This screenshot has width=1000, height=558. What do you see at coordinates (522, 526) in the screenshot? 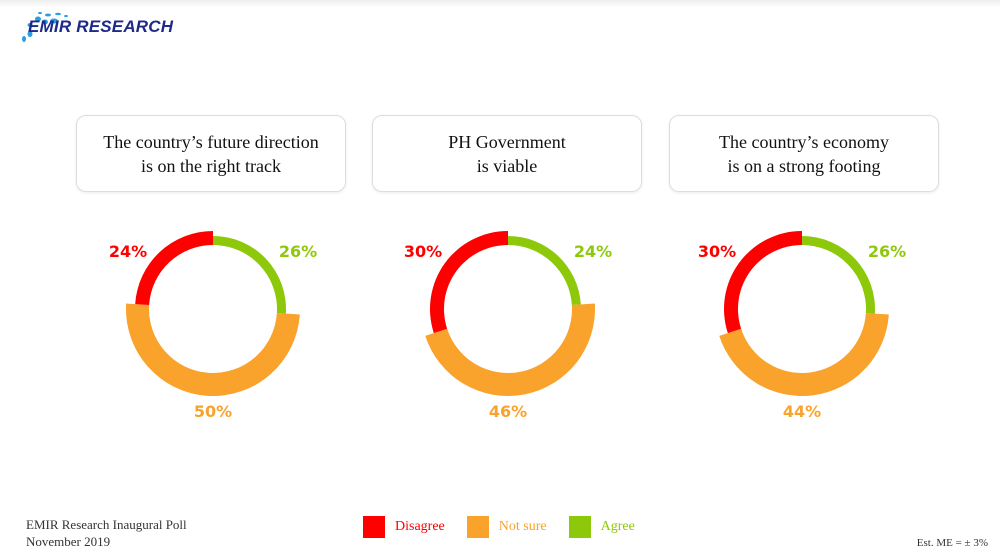
I see `legend-label: Not sure` at bounding box center [522, 526].